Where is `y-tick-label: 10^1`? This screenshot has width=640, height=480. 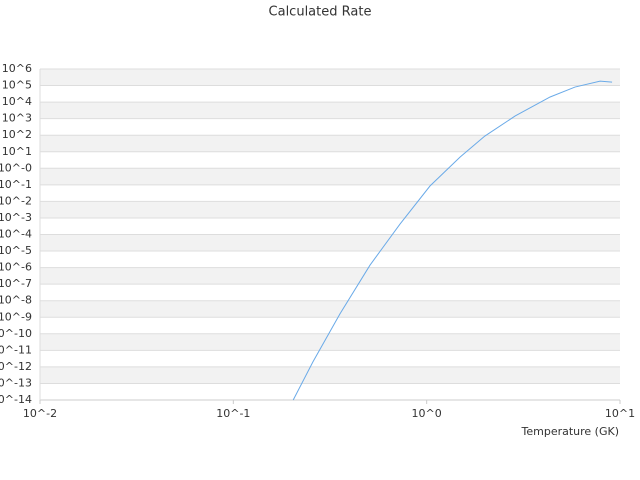 y-tick-label: 10^1 is located at coordinates (17, 151).